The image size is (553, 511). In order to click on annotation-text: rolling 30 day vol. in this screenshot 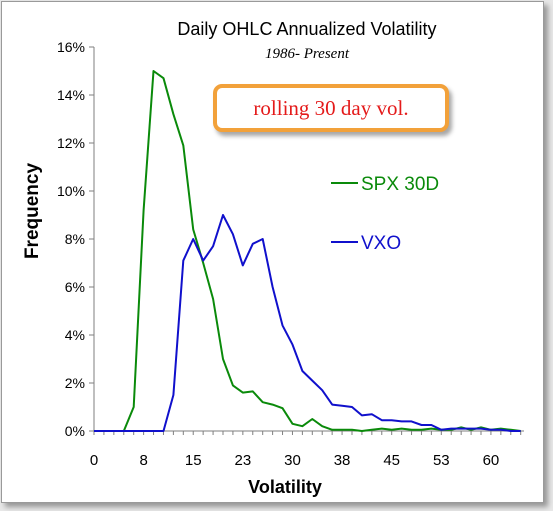, I will do `click(331, 107)`.